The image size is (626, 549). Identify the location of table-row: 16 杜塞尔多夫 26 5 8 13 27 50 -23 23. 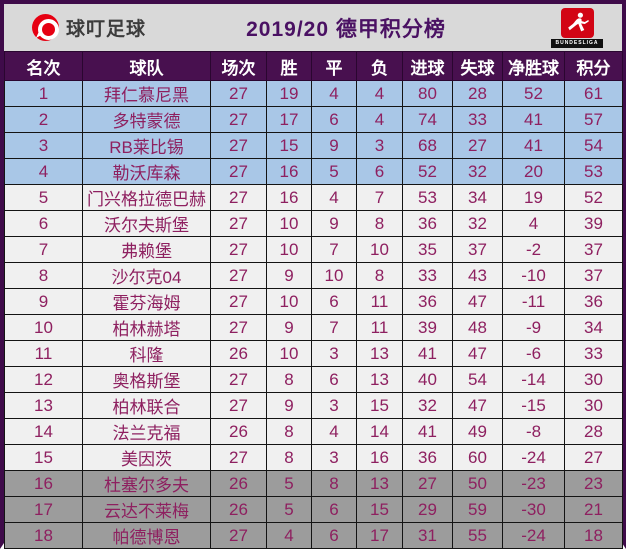
(313, 483).